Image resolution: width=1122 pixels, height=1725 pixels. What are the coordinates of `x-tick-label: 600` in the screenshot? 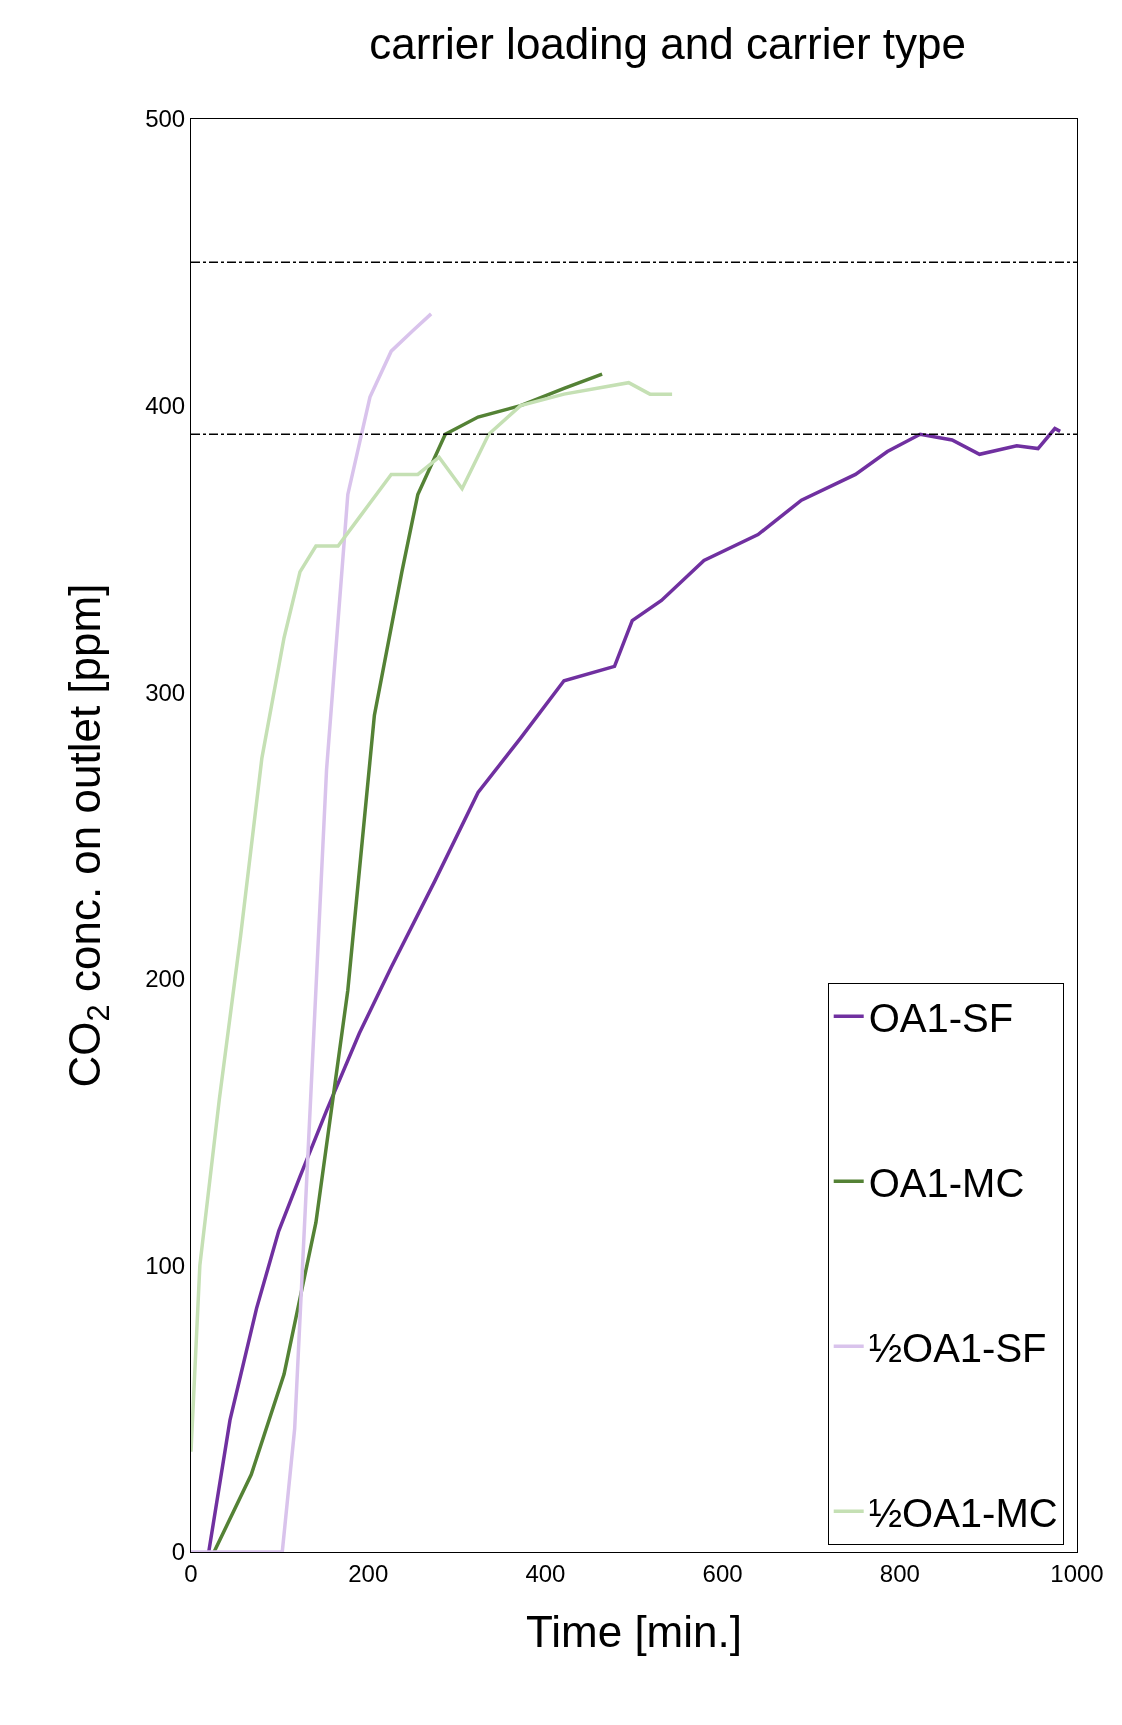 It's located at (722, 1573).